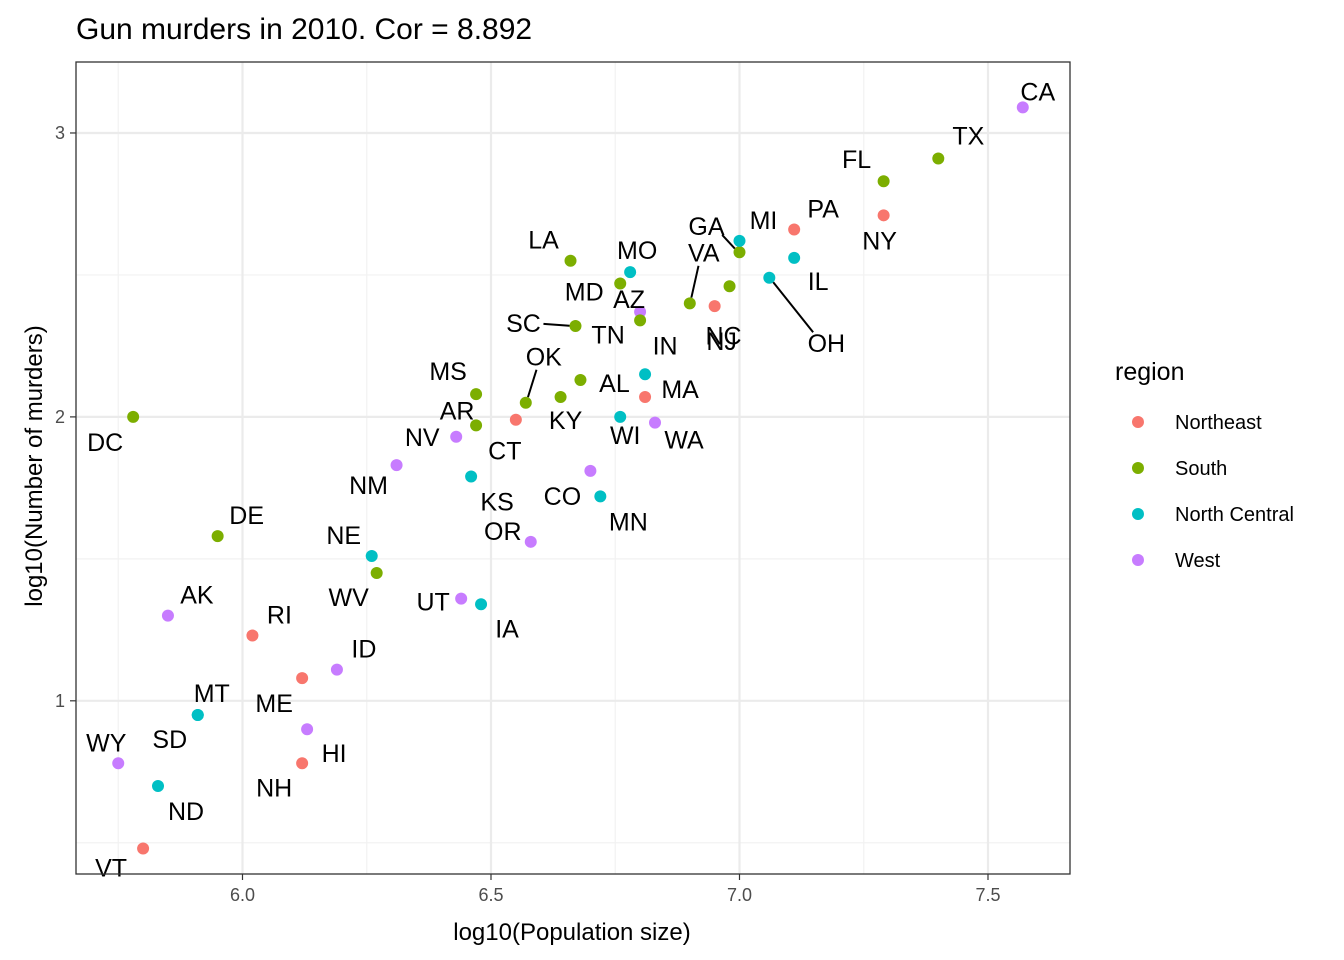  I want to click on point-label-ga: GA, so click(706, 227).